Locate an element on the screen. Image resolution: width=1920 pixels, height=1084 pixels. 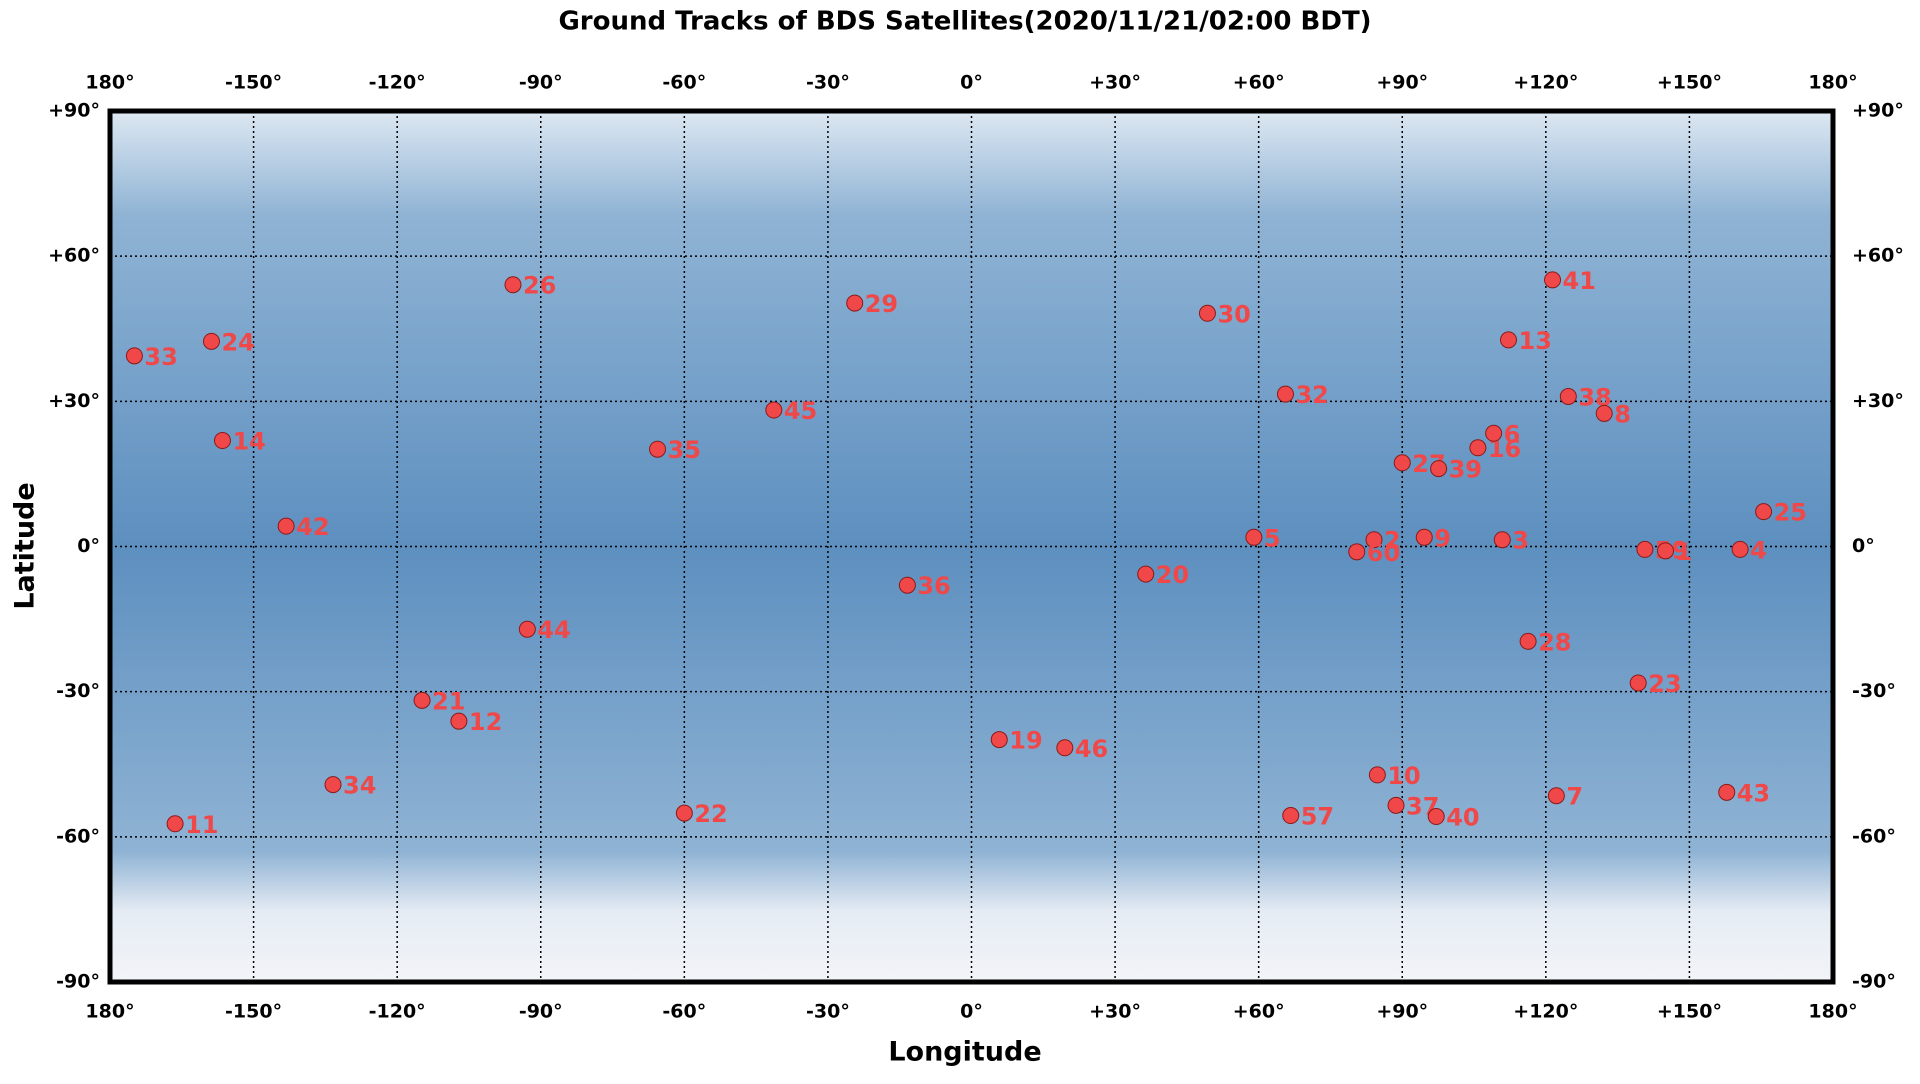
satellite-label: 13 is located at coordinates (1535, 341).